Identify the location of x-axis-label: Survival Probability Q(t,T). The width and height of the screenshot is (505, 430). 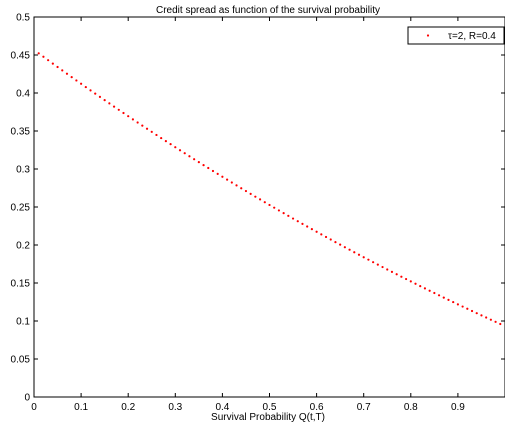
(268, 417).